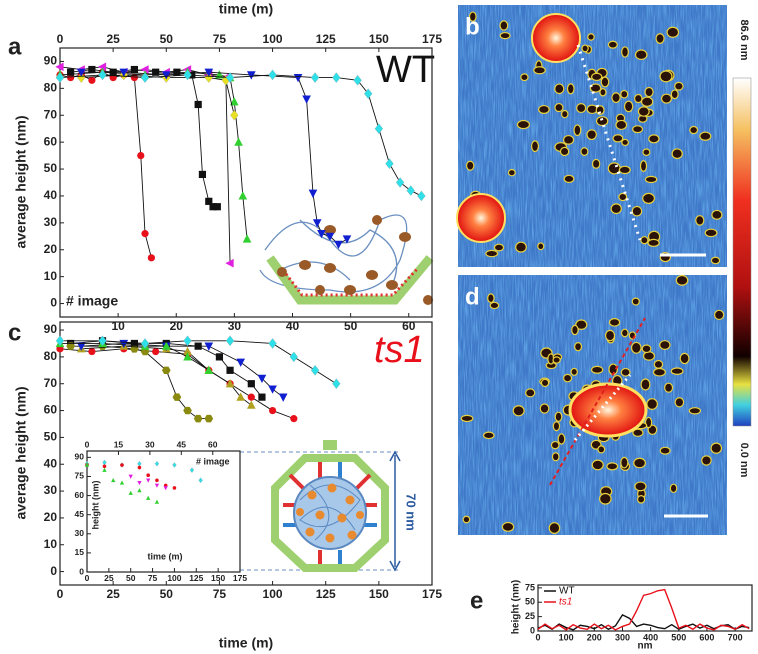 The width and height of the screenshot is (758, 654). Describe the element at coordinates (240, 578) in the screenshot. I see `x-tick-label: 175` at that location.